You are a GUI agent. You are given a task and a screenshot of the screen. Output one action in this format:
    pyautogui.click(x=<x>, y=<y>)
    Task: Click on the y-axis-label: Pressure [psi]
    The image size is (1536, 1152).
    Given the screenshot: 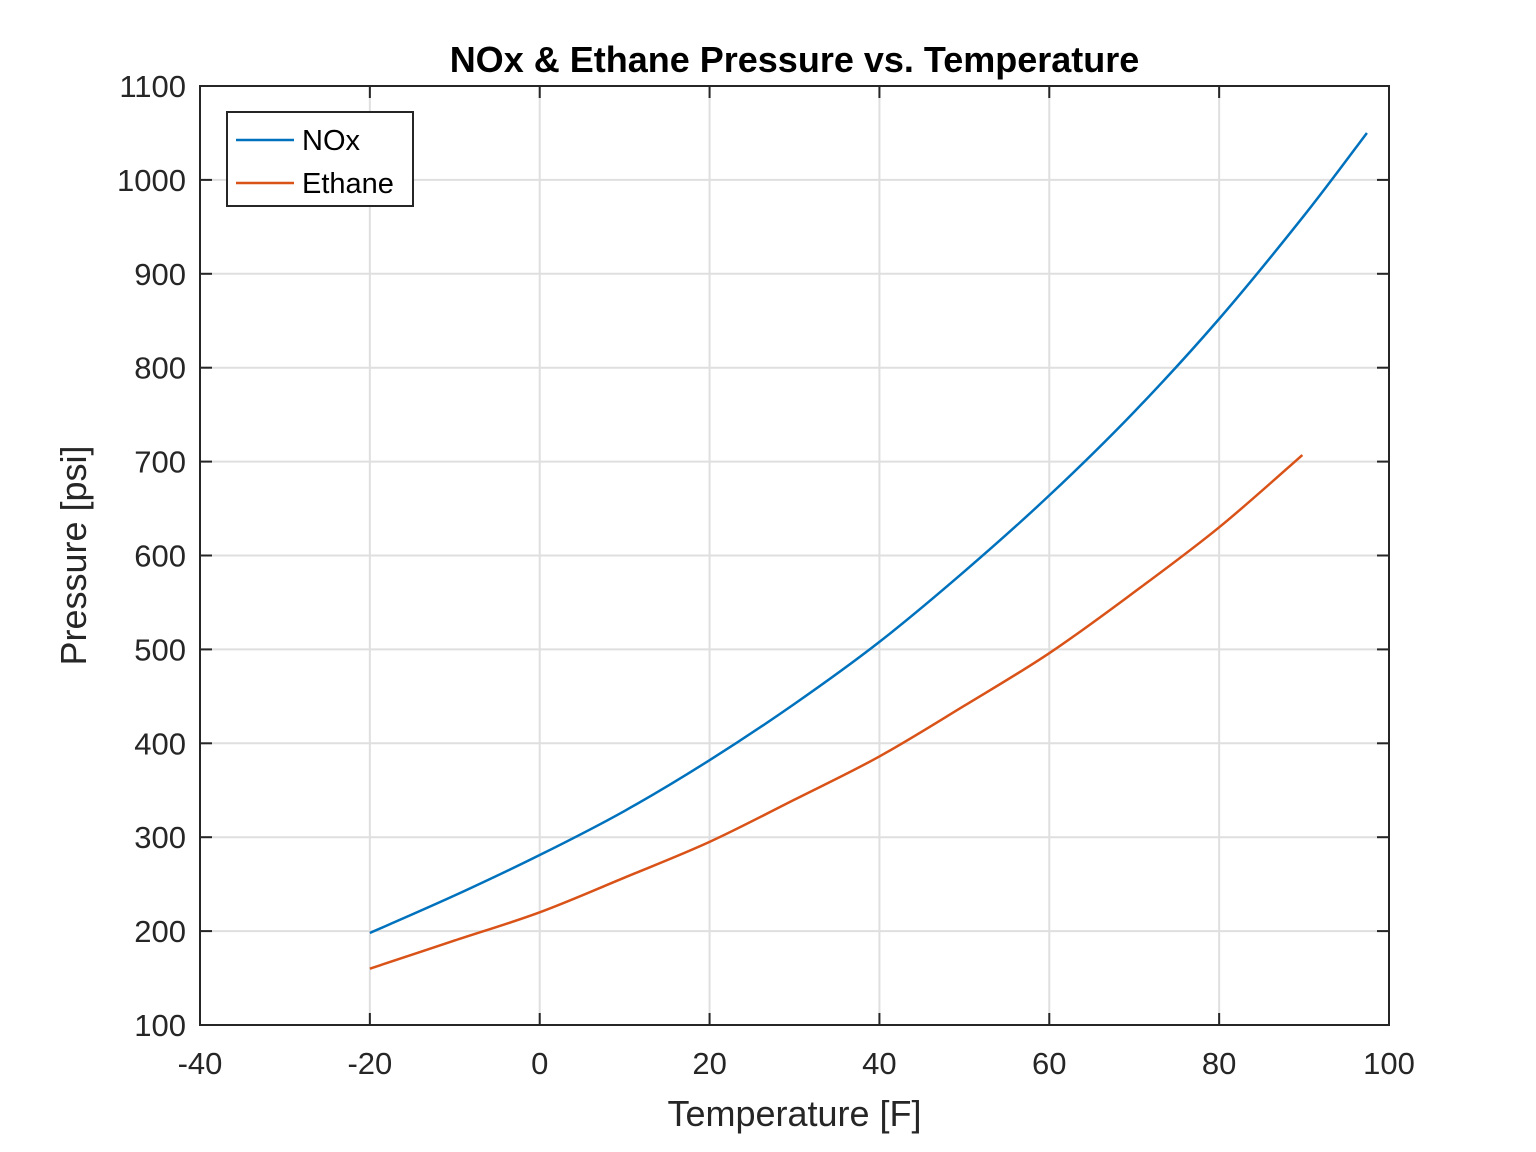 What is the action you would take?
    pyautogui.click(x=73, y=555)
    